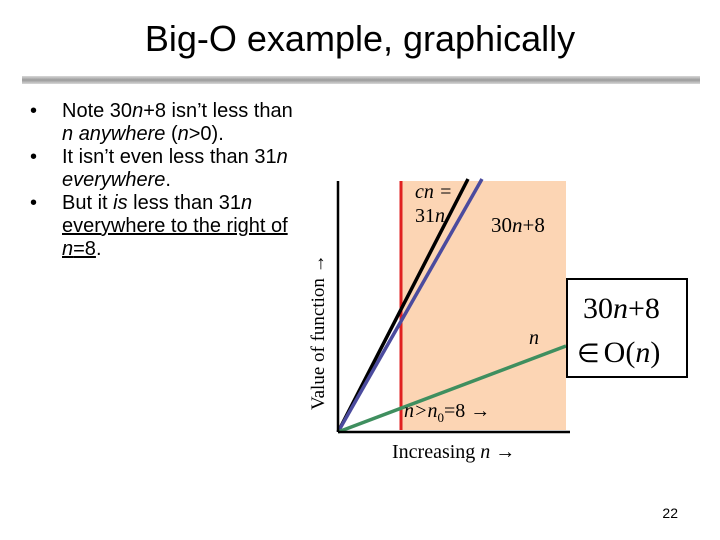 Image resolution: width=720 pixels, height=540 pixels. I want to click on n-line, so click(452, 389).